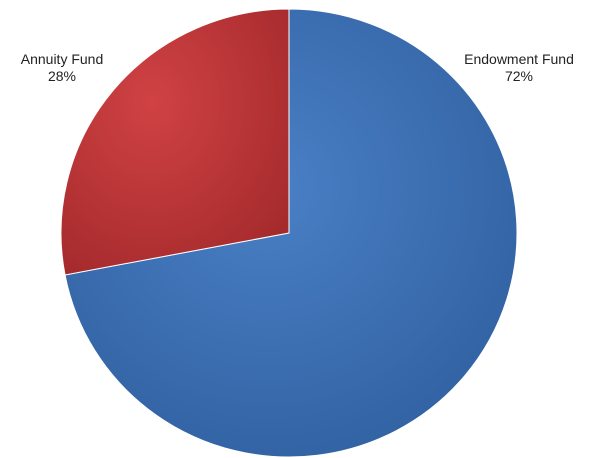  Describe the element at coordinates (62, 59) in the screenshot. I see `slice-label-annuity-fund: Annuity Fund` at that location.